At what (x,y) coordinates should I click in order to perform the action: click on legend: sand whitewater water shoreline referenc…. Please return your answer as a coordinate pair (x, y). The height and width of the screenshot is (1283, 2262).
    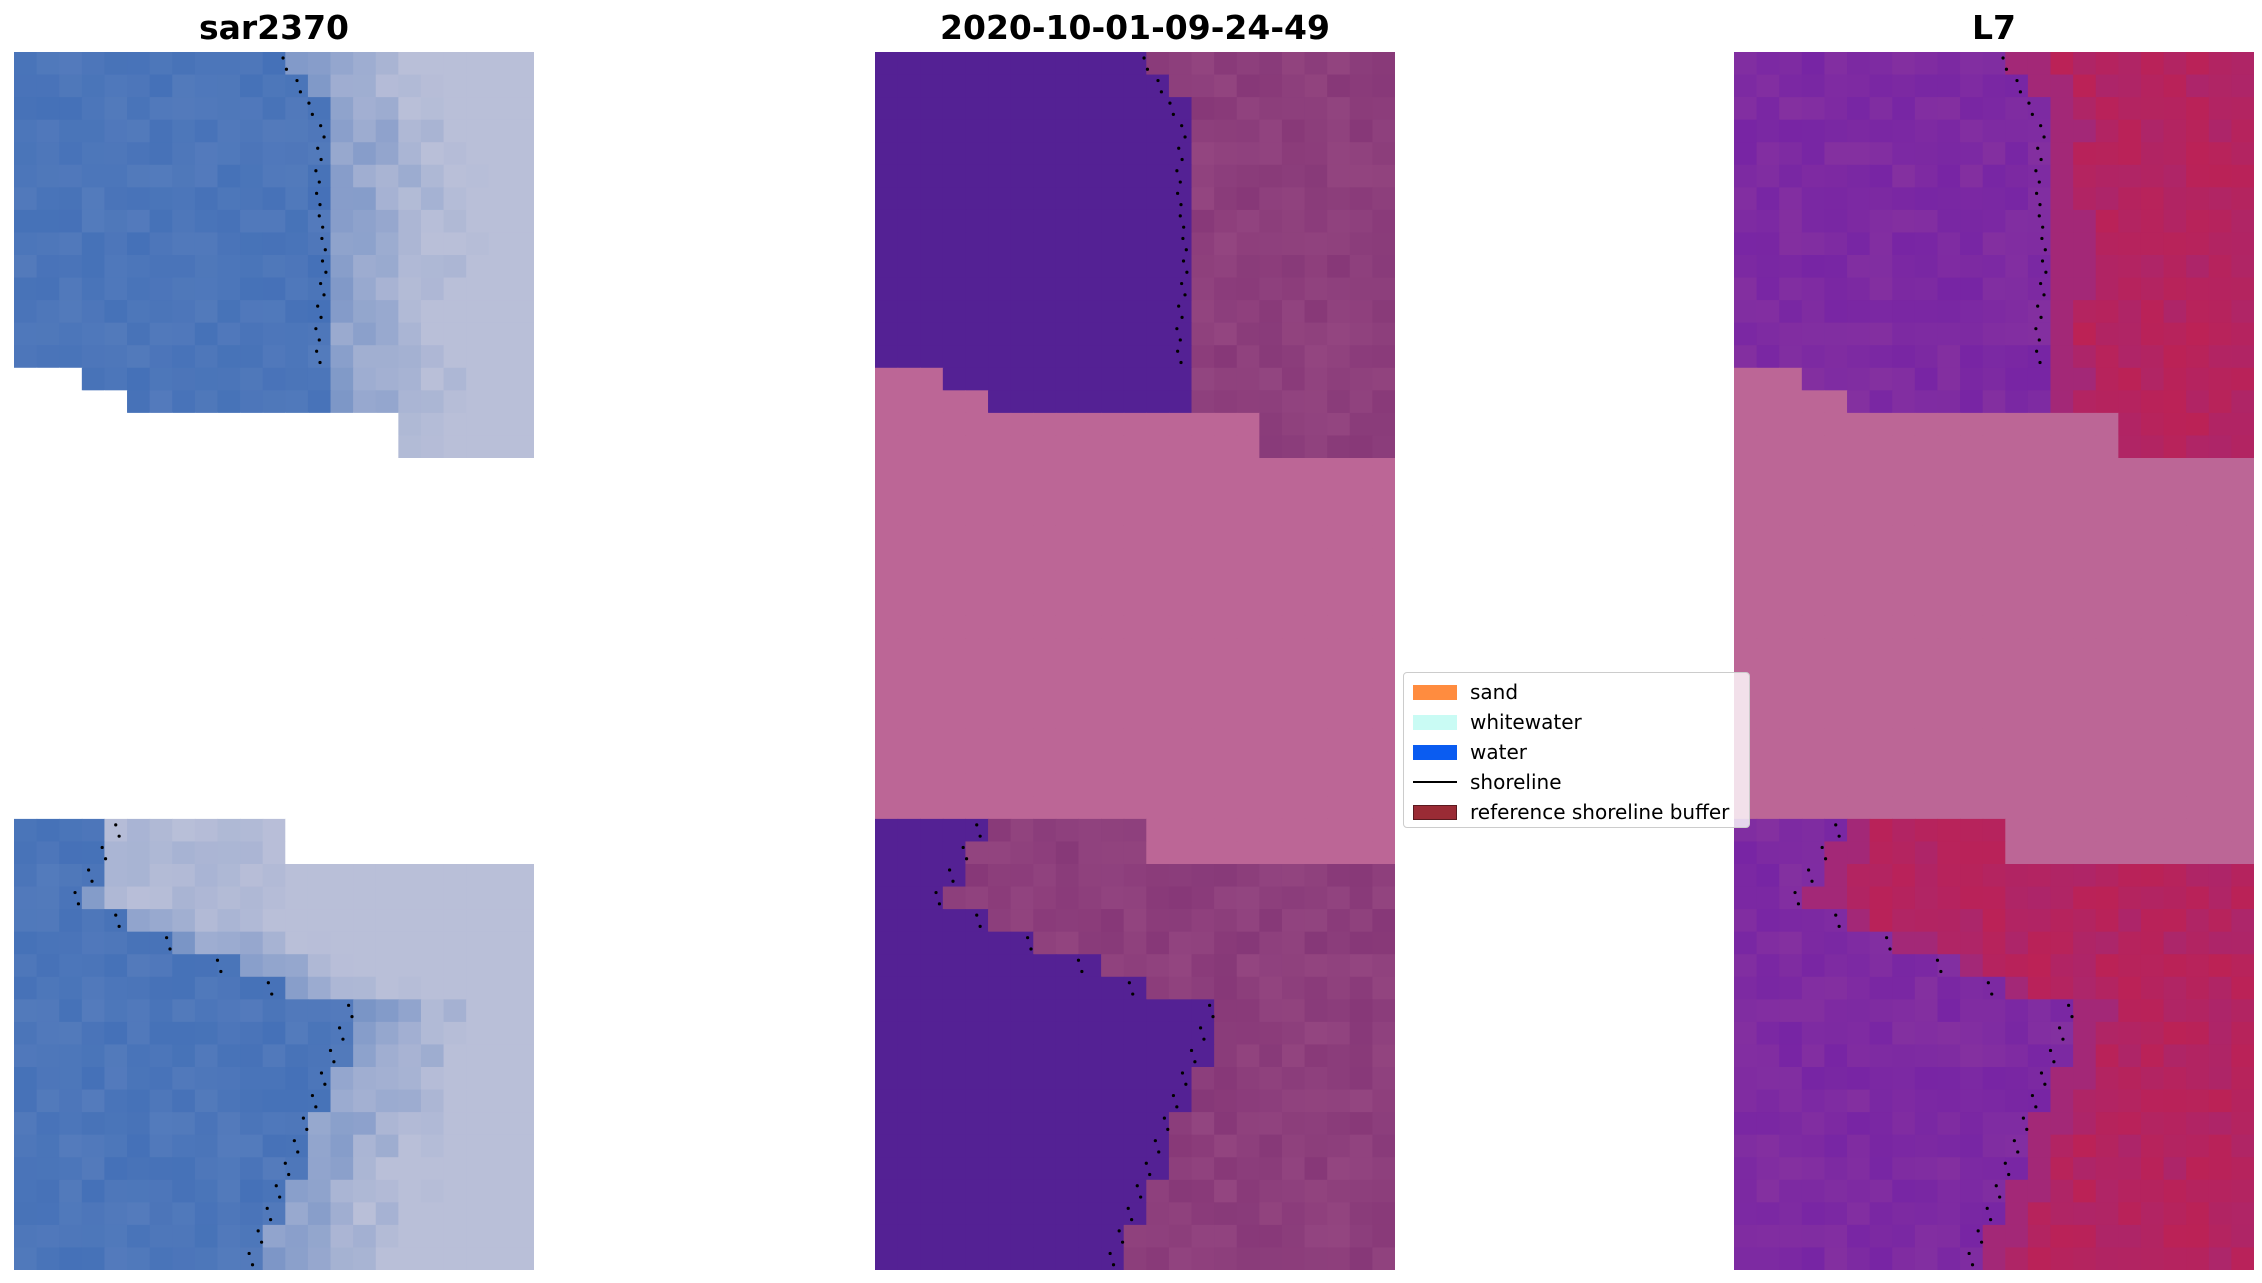
    Looking at the image, I should click on (1576, 750).